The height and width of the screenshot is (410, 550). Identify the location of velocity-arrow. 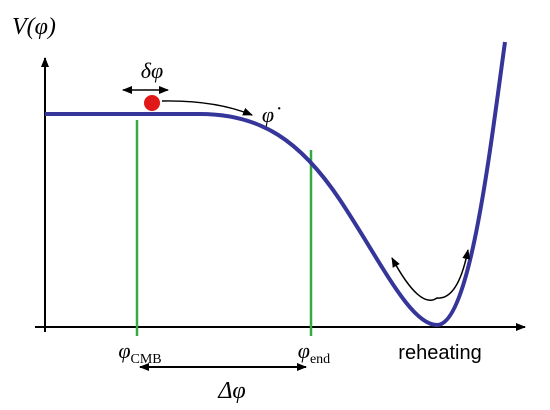
(207, 108).